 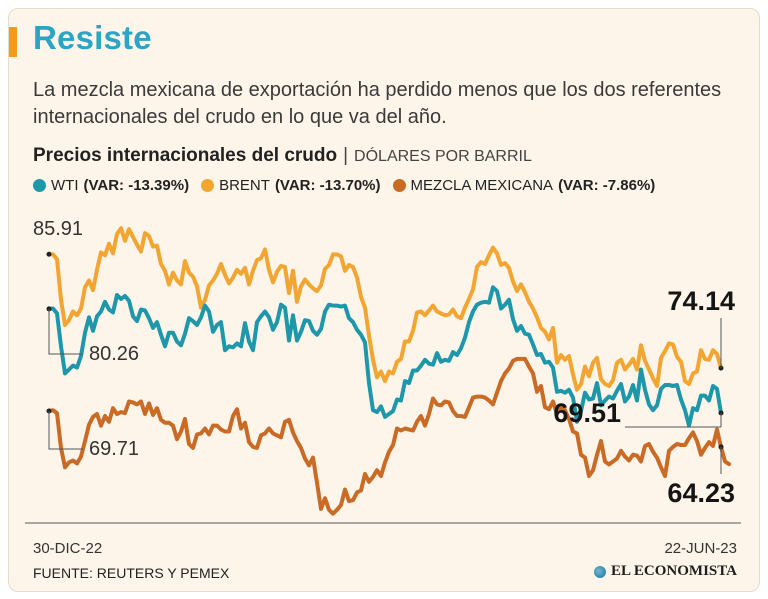 I want to click on source-note: FUENTE: REUTERS Y PEMEX, so click(x=131, y=573).